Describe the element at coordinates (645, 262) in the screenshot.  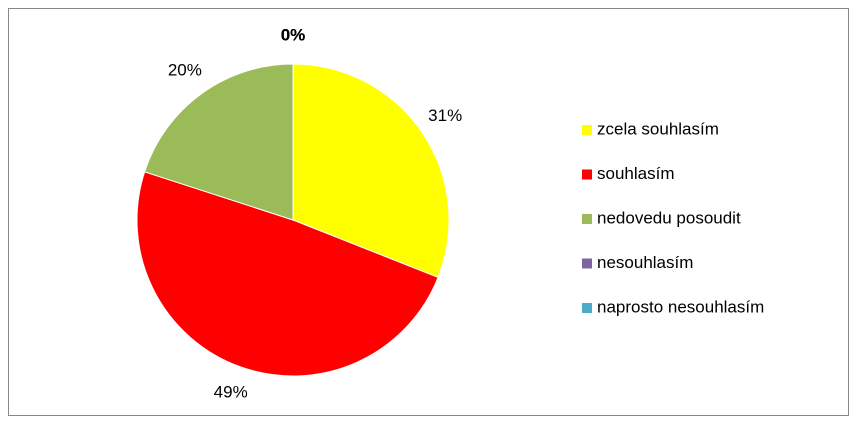
I see `legend-label: nesouhlasím` at that location.